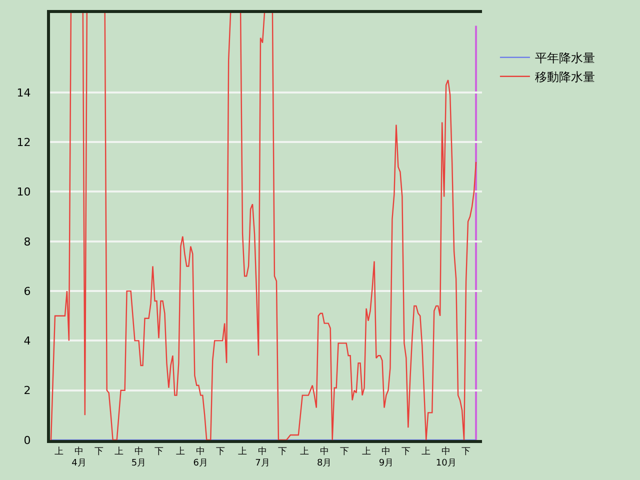  Describe the element at coordinates (23, 142) in the screenshot. I see `y-tick-label: 12` at that location.